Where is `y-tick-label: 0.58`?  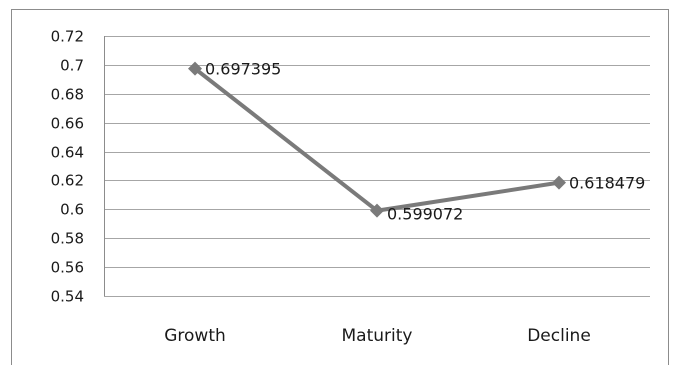
y-tick-label: 0.58 is located at coordinates (67, 239).